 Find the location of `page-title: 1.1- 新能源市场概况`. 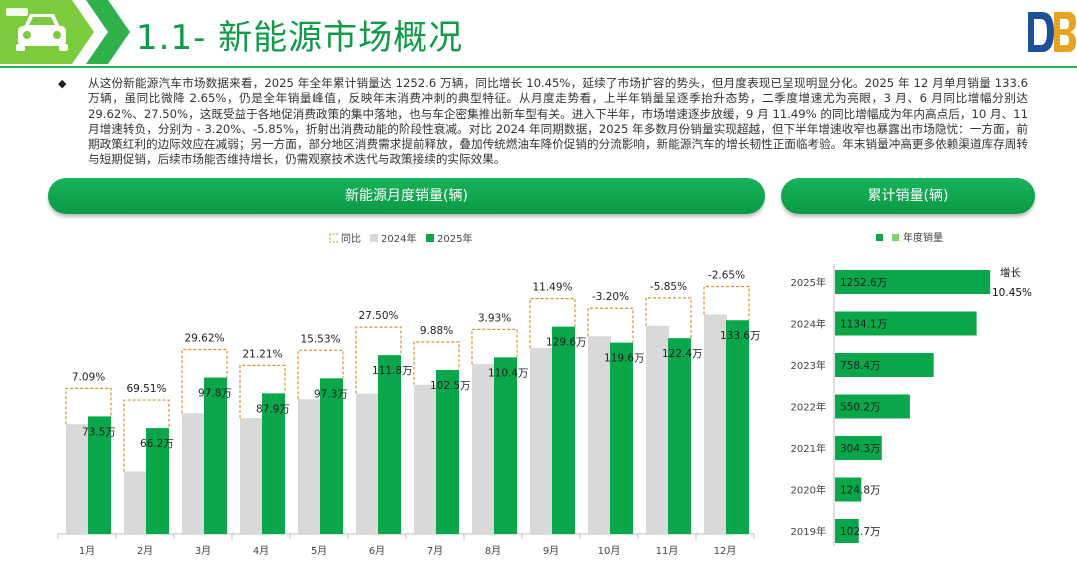

page-title: 1.1- 新能源市场概况 is located at coordinates (300, 38).